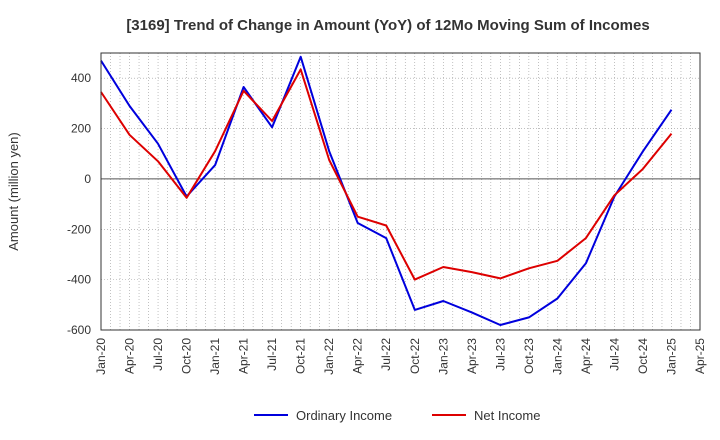 This screenshot has width=720, height=440. Describe the element at coordinates (79, 330) in the screenshot. I see `y-tick-label: -600` at that location.